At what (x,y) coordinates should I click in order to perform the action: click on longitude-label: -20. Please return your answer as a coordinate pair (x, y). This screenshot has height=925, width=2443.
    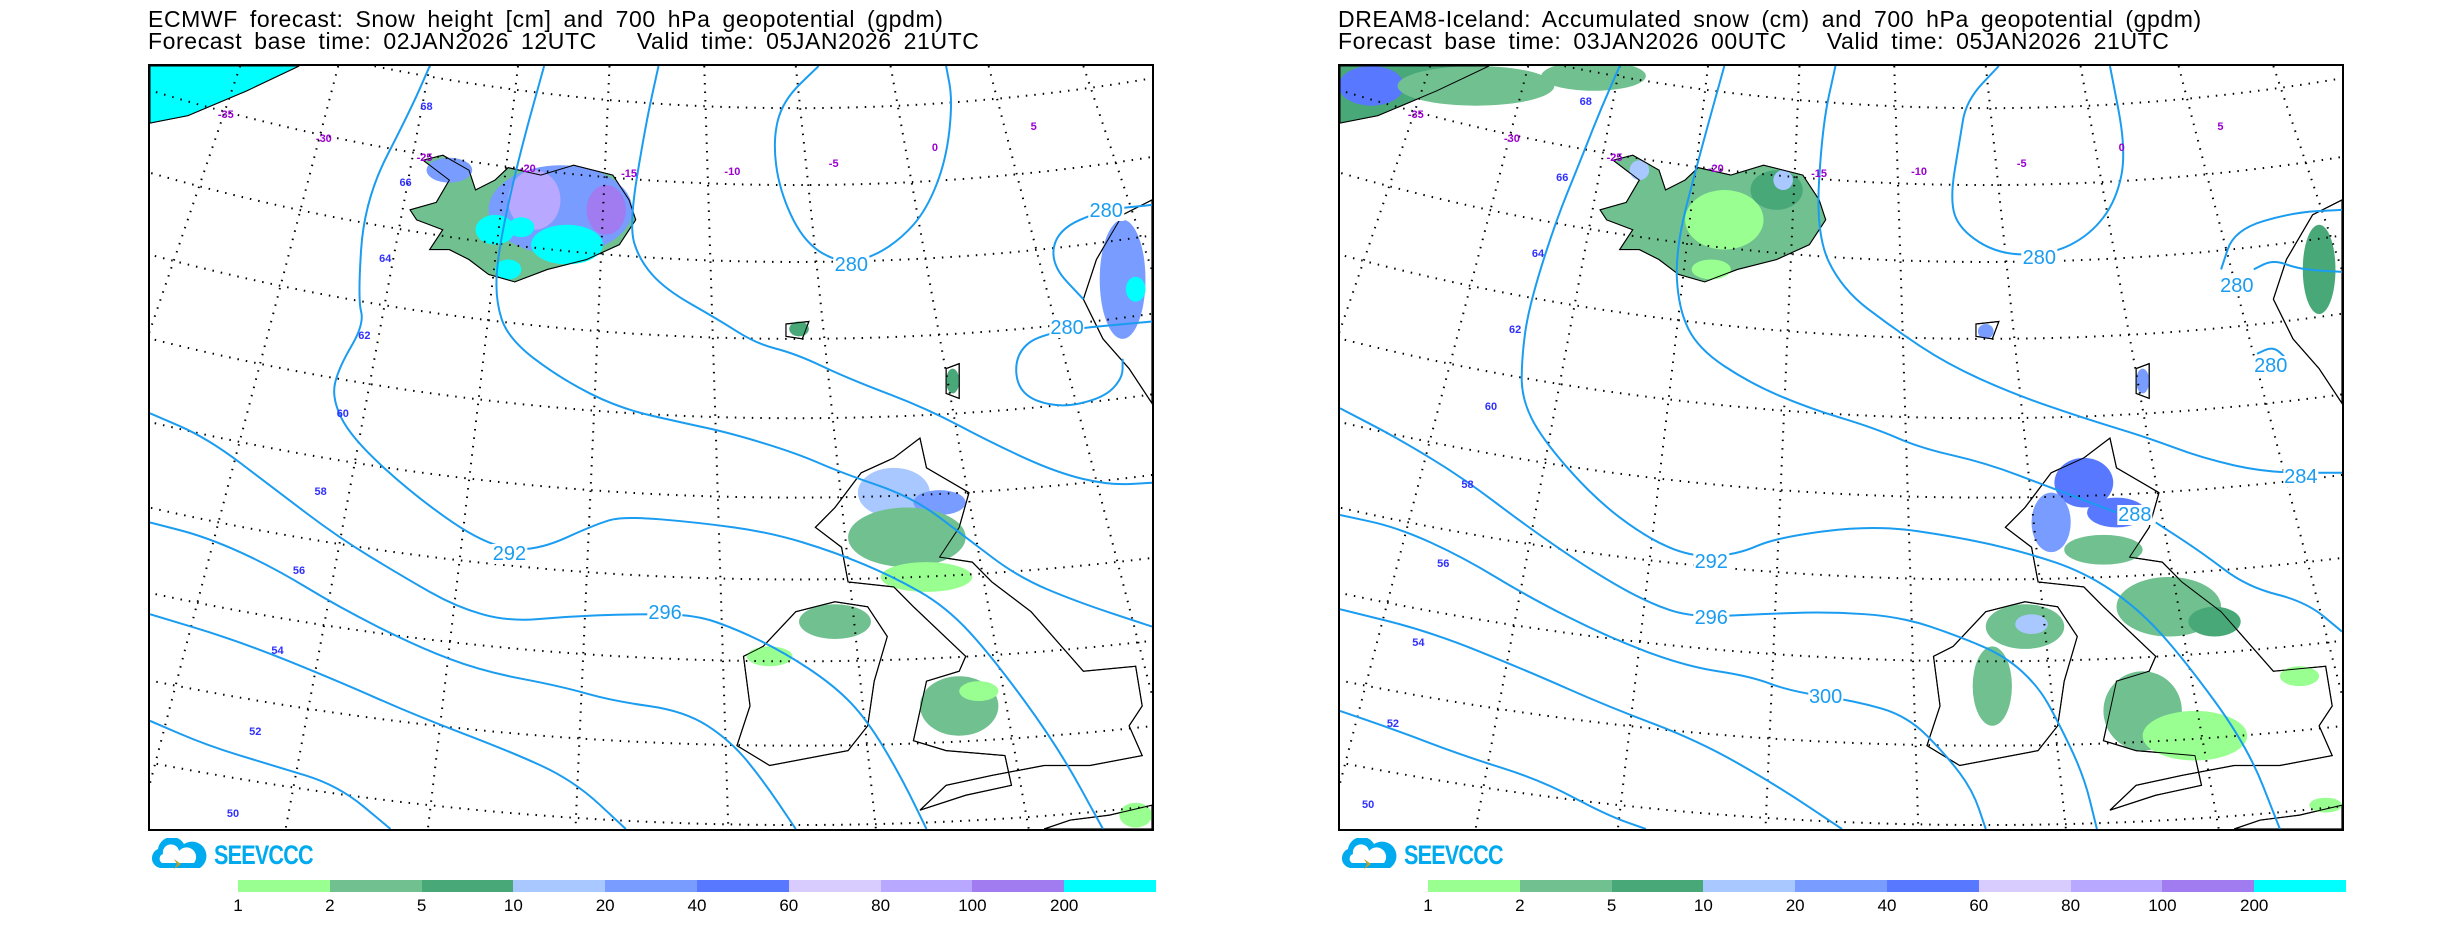
    Looking at the image, I should click on (527, 169).